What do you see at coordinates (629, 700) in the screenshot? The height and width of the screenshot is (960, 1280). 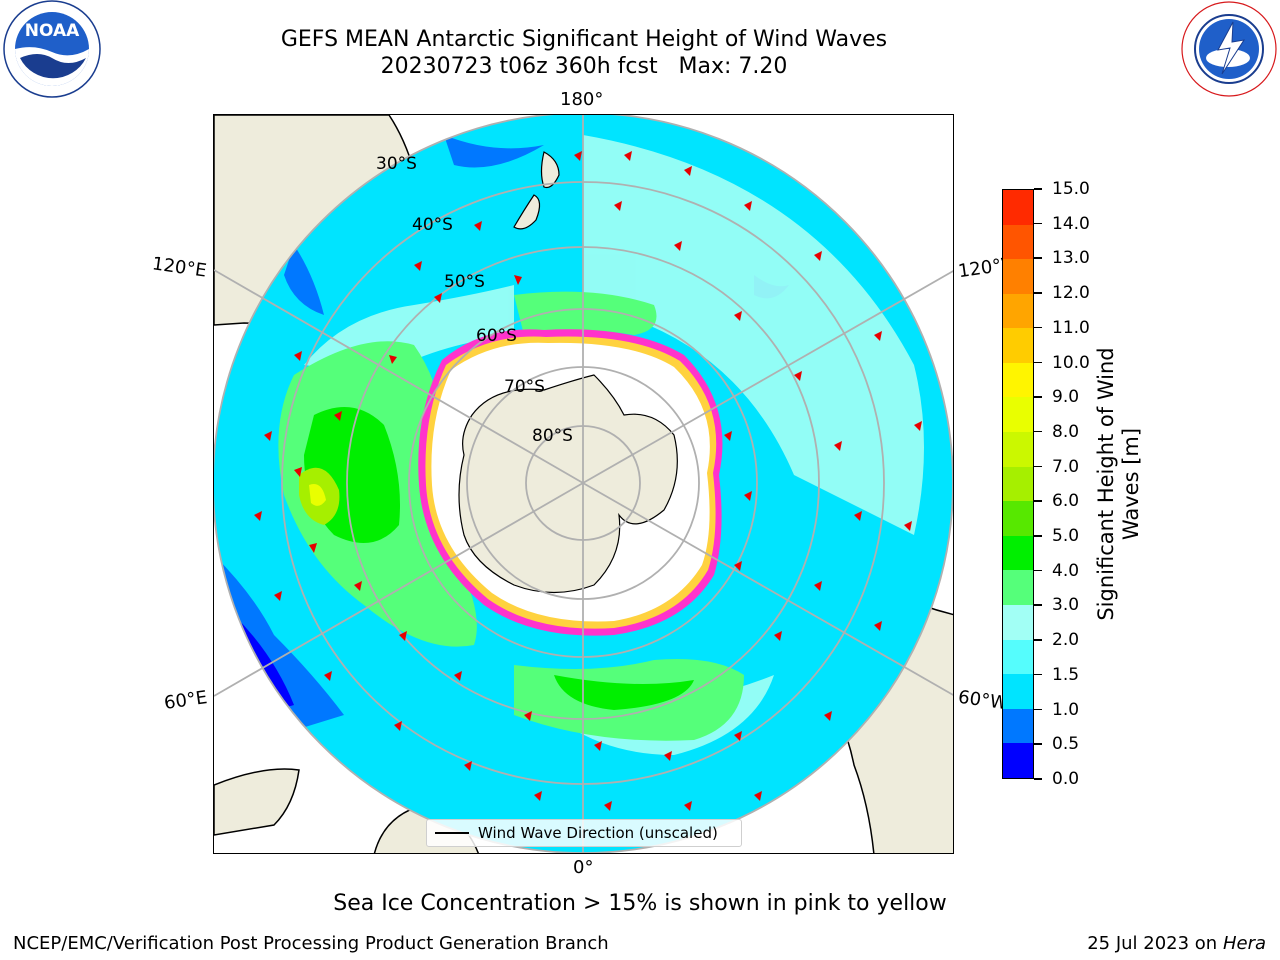 I see `high-wave-zone-south` at bounding box center [629, 700].